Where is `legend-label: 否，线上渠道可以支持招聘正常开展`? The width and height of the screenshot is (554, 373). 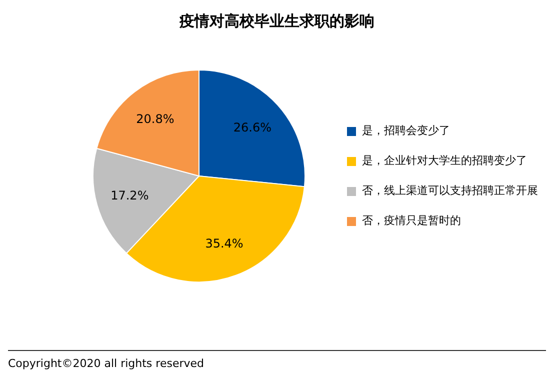 legend-label: 否，线上渠道可以支持招聘正常开展 is located at coordinates (450, 191).